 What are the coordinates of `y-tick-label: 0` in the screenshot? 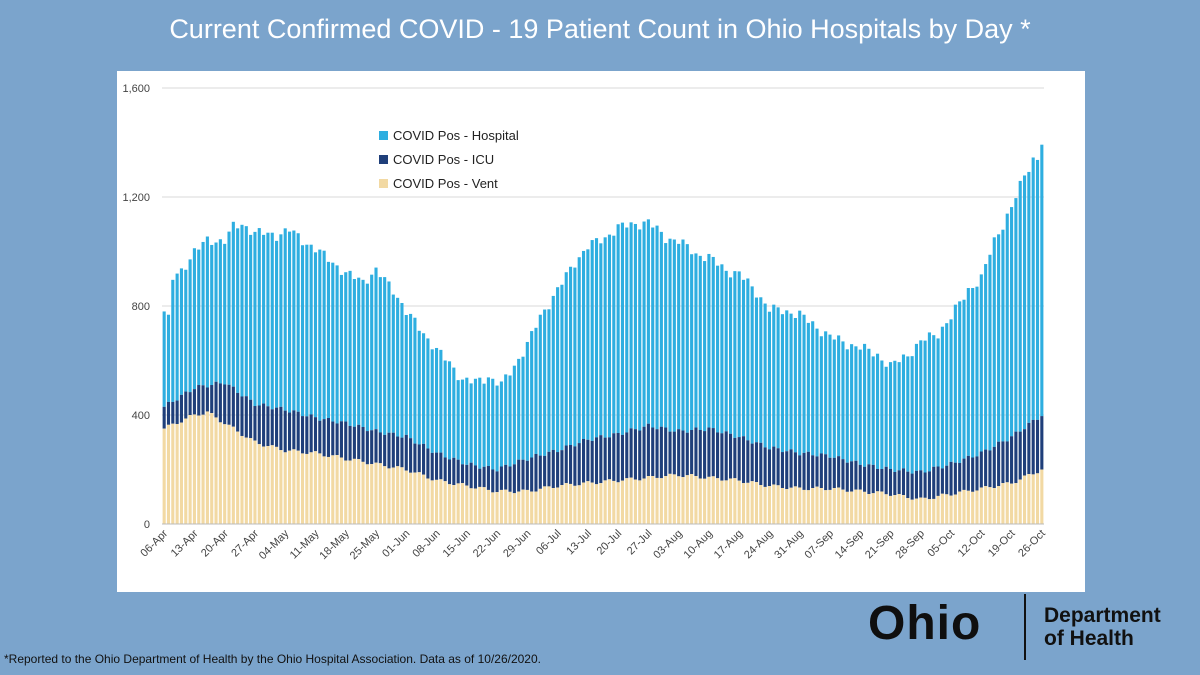 It's located at (147, 525).